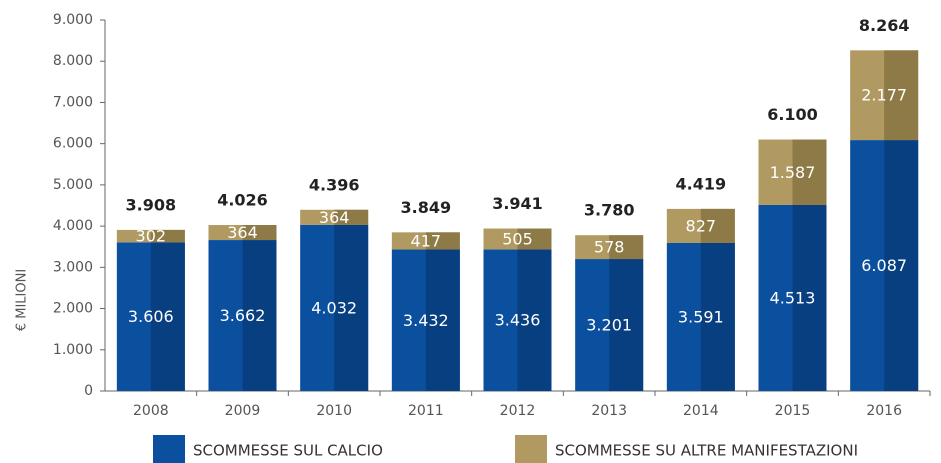 The height and width of the screenshot is (463, 941). Describe the element at coordinates (517, 203) in the screenshot. I see `total-label: 3.941` at that location.